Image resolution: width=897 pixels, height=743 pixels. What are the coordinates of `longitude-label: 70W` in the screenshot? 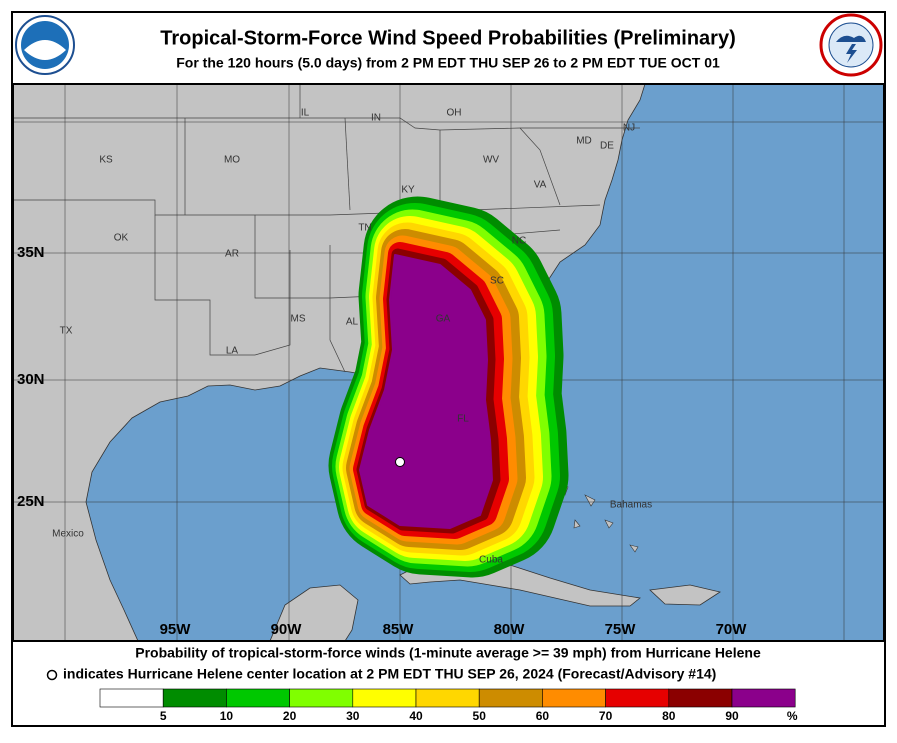 It's located at (732, 629).